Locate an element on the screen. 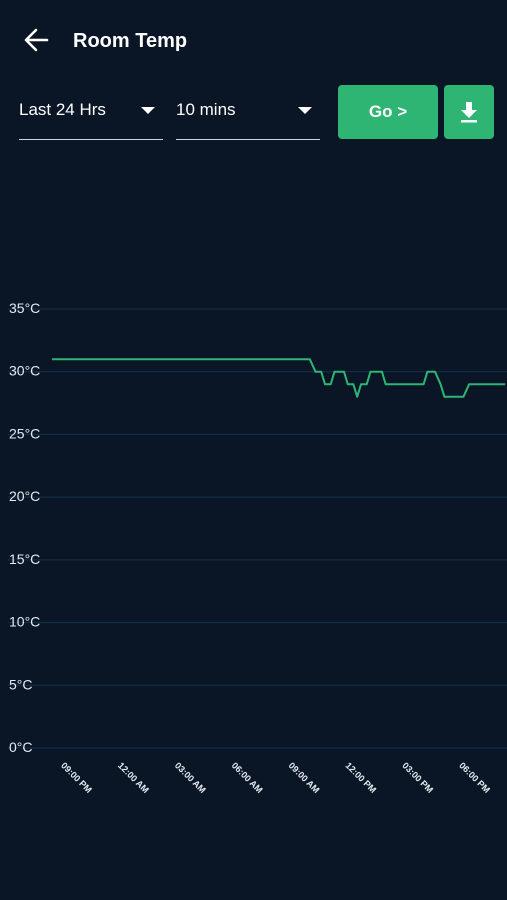  range-dropdown: Last 24 Hrs is located at coordinates (91, 118).